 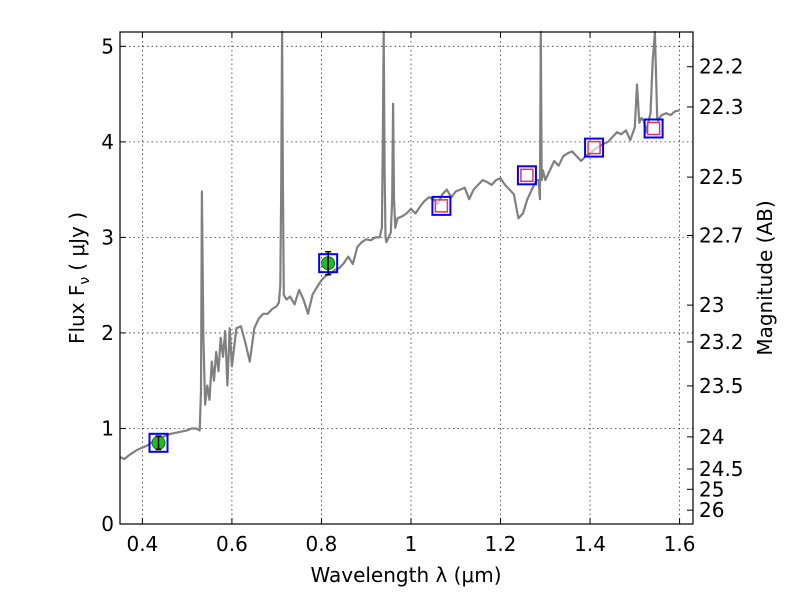 I want to click on photometry-point-box, so click(x=158, y=442).